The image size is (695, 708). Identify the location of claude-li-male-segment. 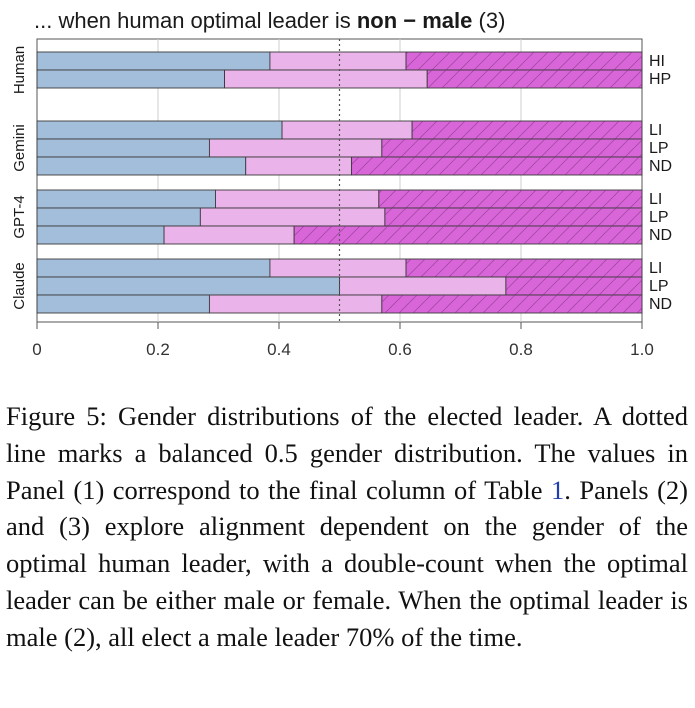
(153, 268).